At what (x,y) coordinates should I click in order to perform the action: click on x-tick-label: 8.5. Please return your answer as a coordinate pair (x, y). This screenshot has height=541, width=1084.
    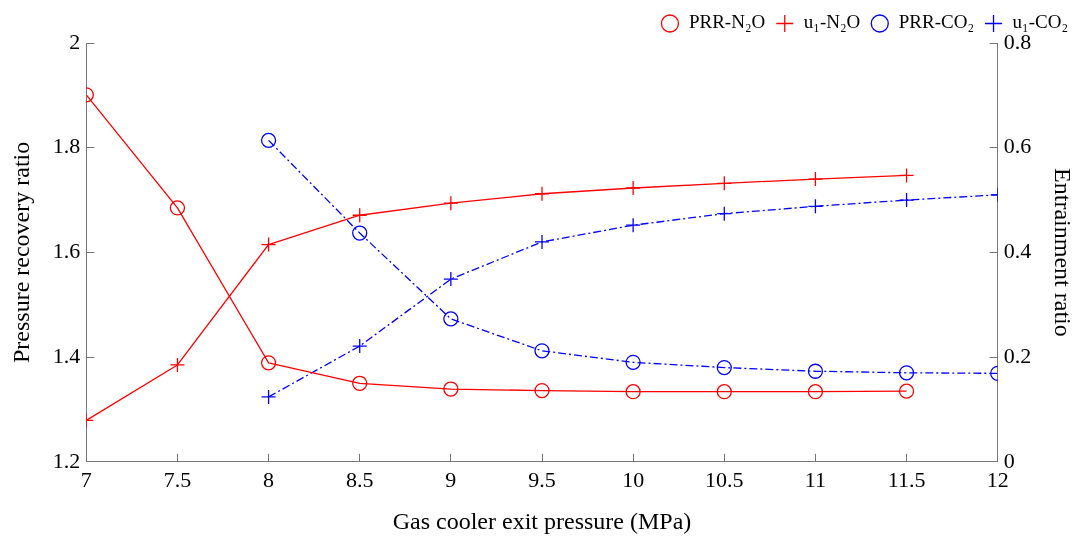
    Looking at the image, I should click on (359, 479).